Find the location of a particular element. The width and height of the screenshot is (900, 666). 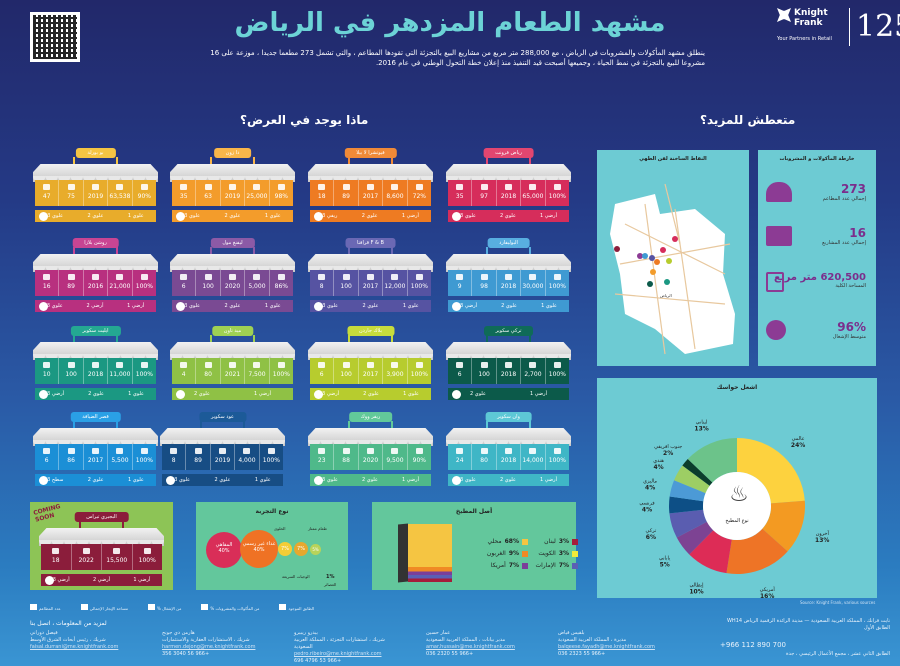

office-phone: +966 112 890 700 is located at coordinates (753, 645).